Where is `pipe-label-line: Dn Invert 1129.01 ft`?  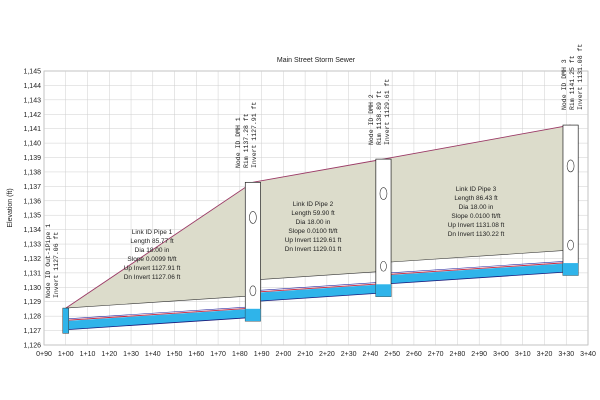 pipe-label-line: Dn Invert 1129.01 ft is located at coordinates (313, 249).